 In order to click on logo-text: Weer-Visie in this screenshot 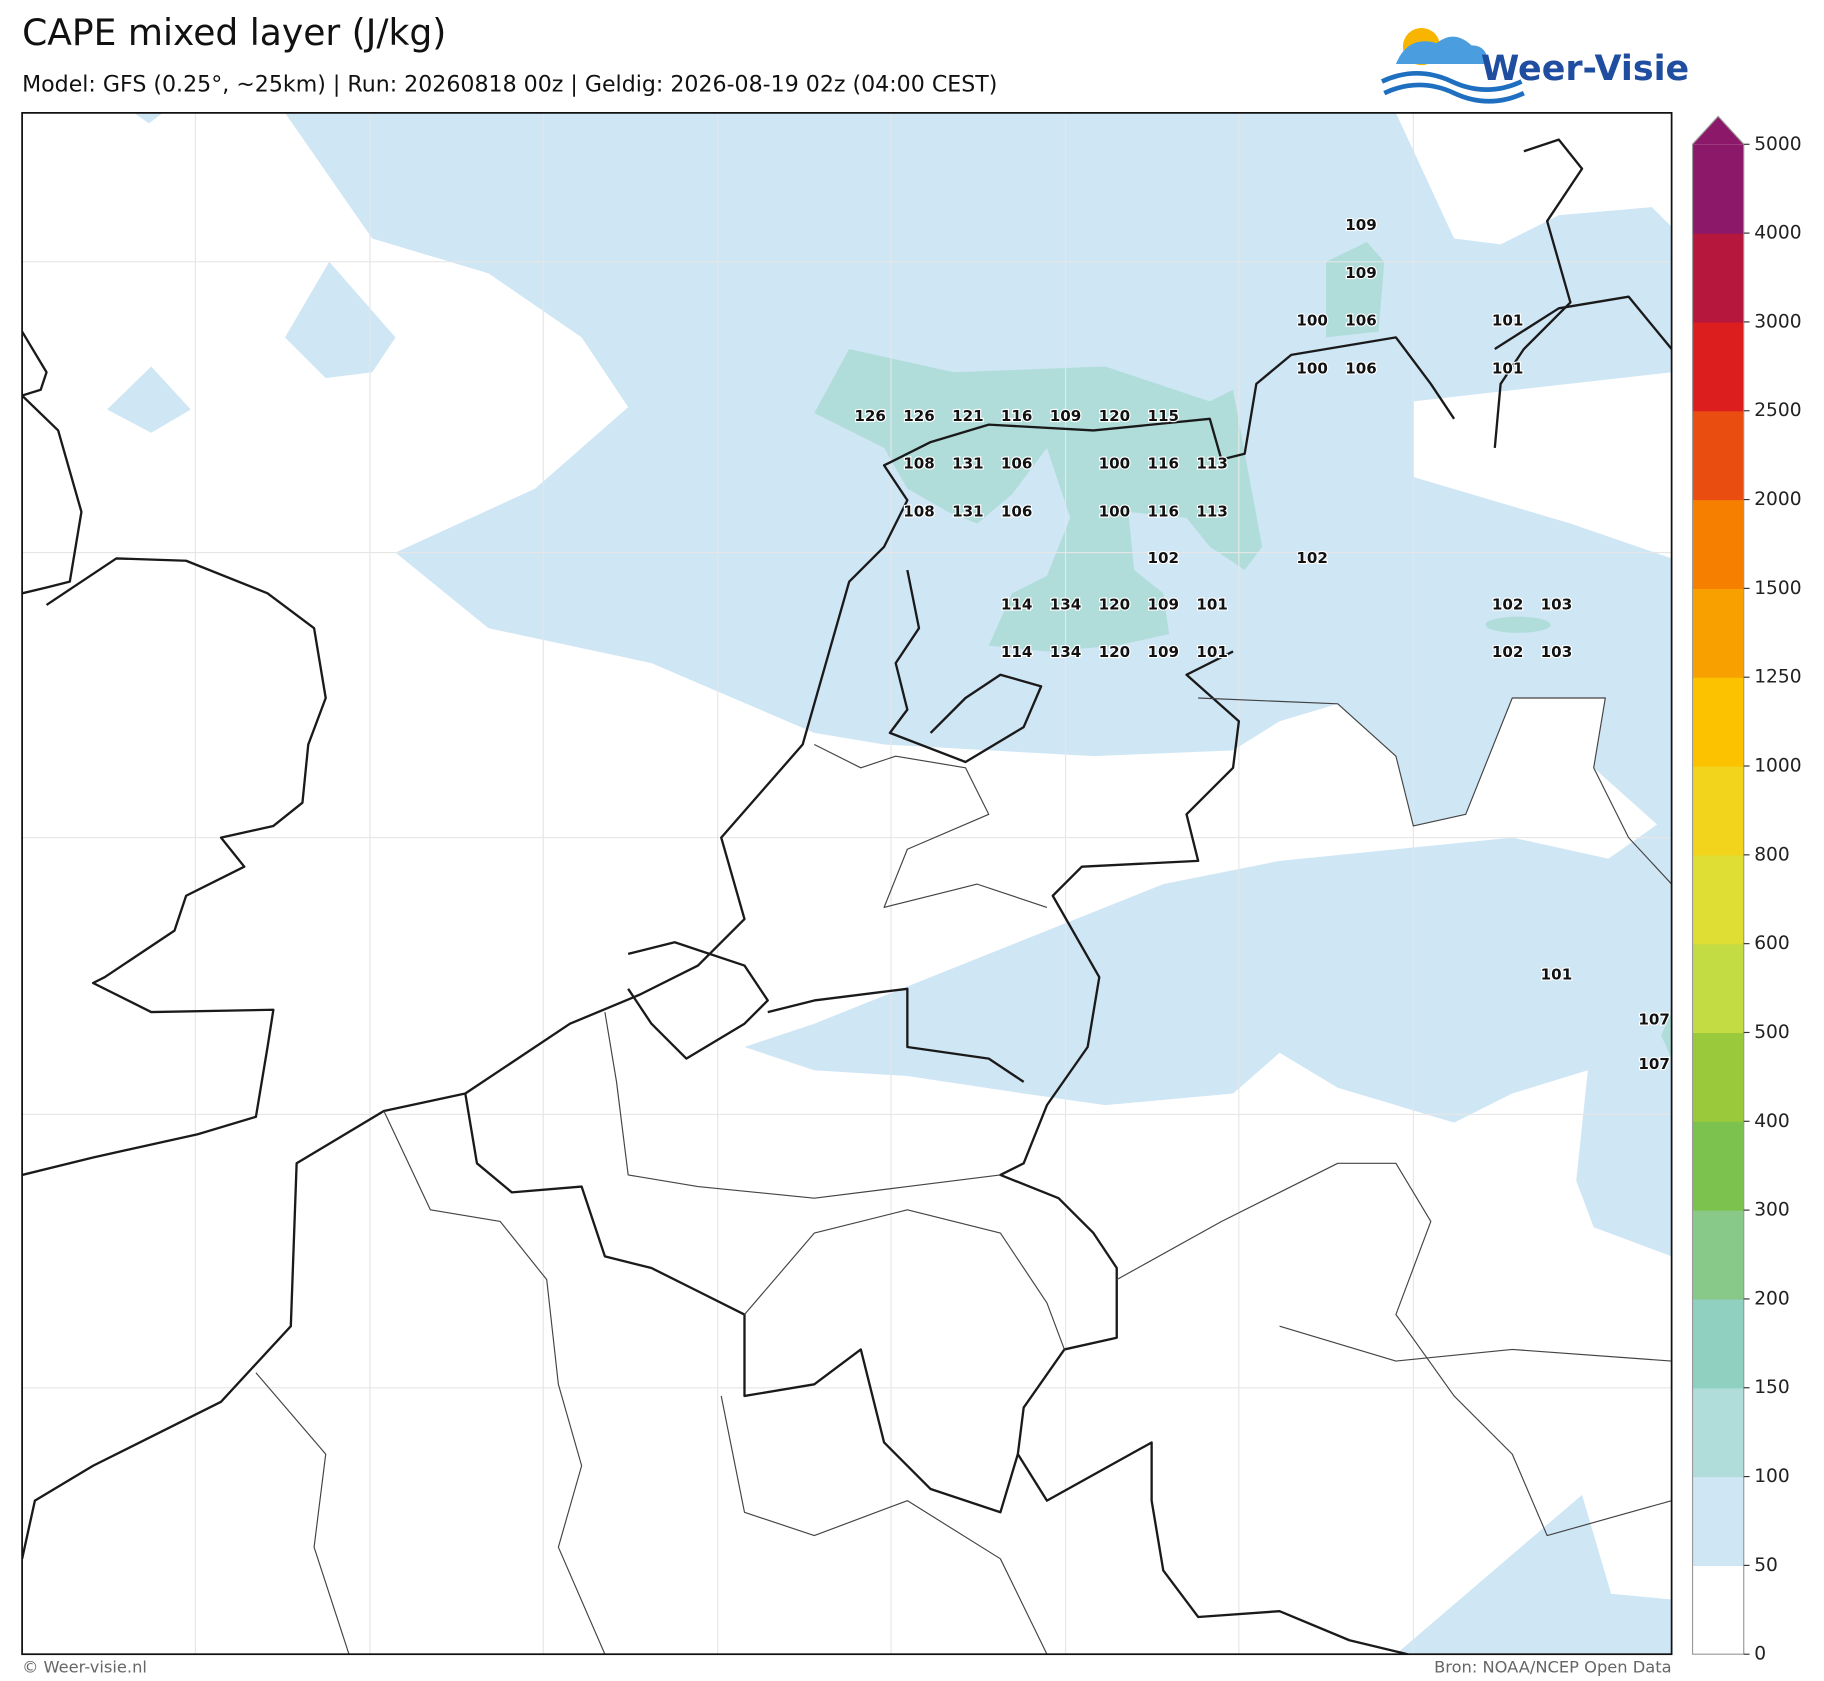, I will do `click(1585, 69)`.